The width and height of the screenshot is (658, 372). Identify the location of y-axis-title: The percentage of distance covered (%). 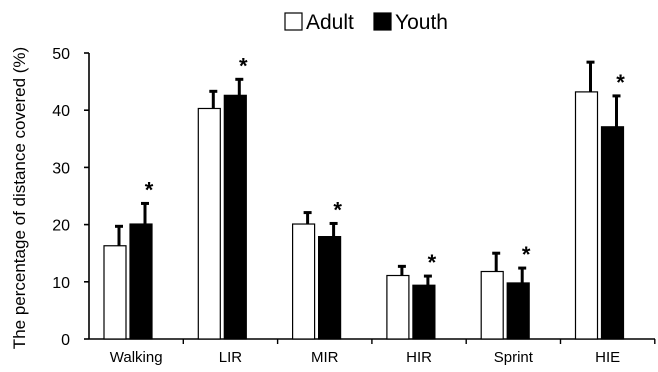
(19, 198).